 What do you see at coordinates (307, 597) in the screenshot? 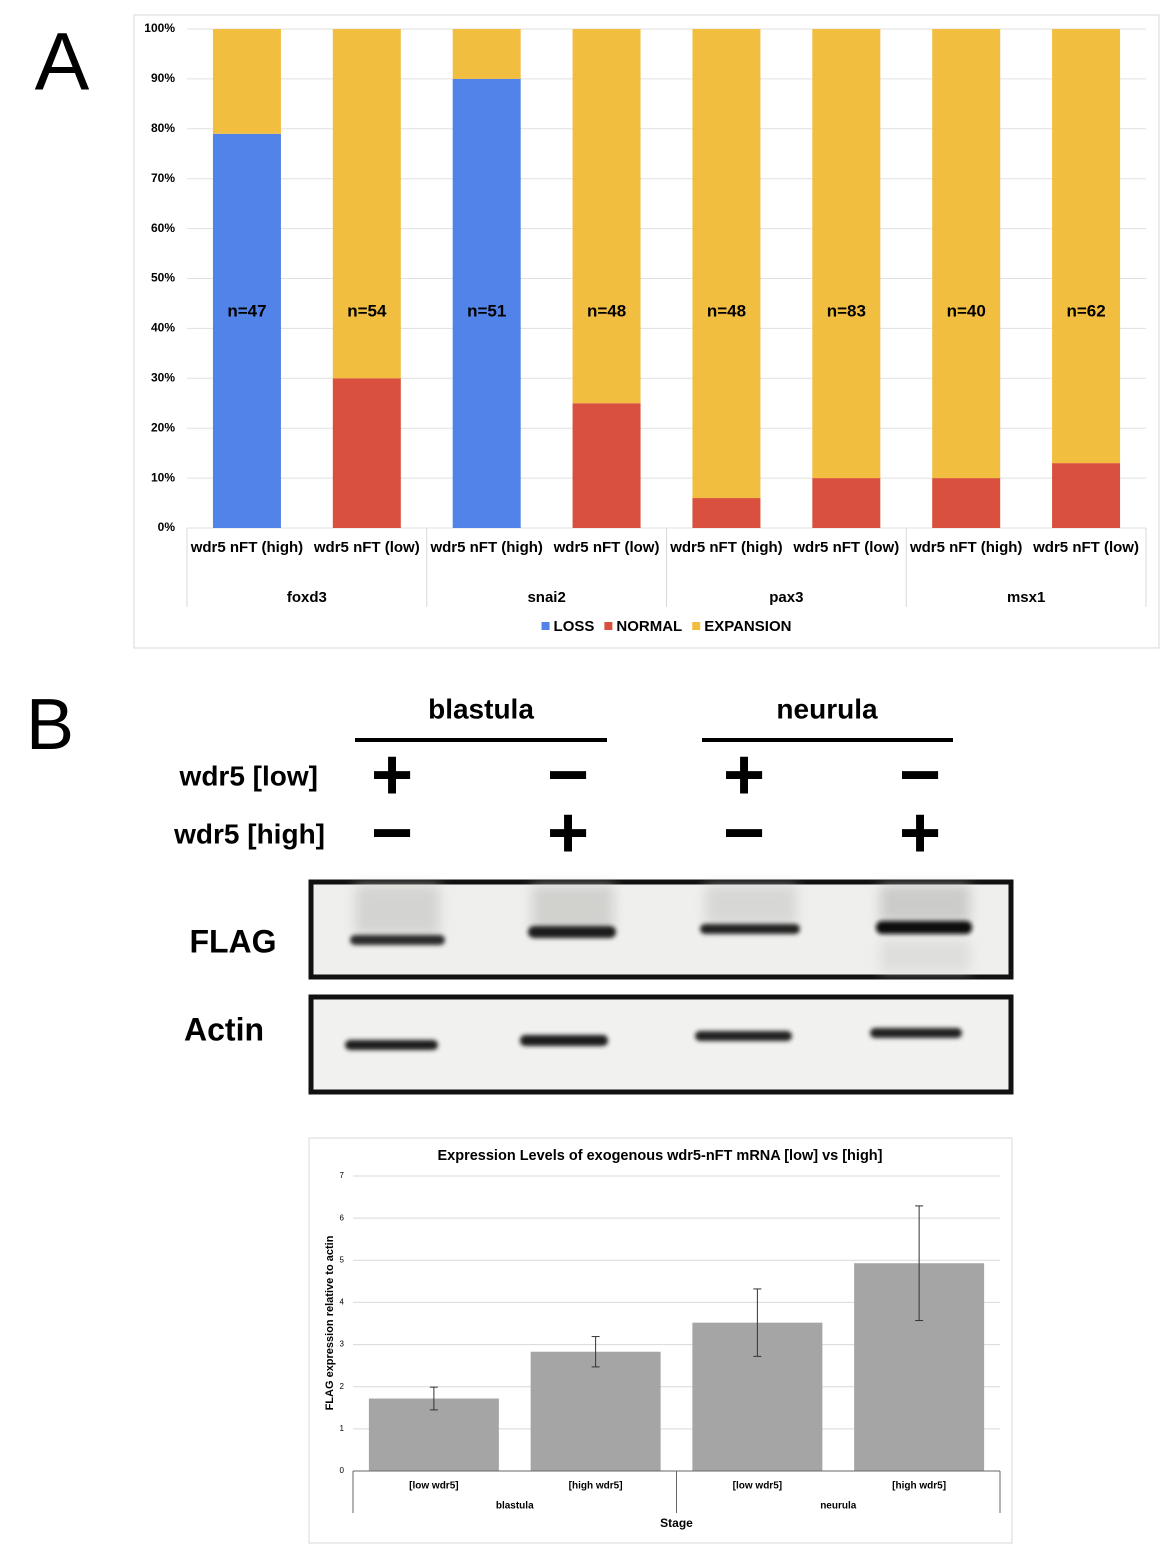
I see `group-label: foxd3` at bounding box center [307, 597].